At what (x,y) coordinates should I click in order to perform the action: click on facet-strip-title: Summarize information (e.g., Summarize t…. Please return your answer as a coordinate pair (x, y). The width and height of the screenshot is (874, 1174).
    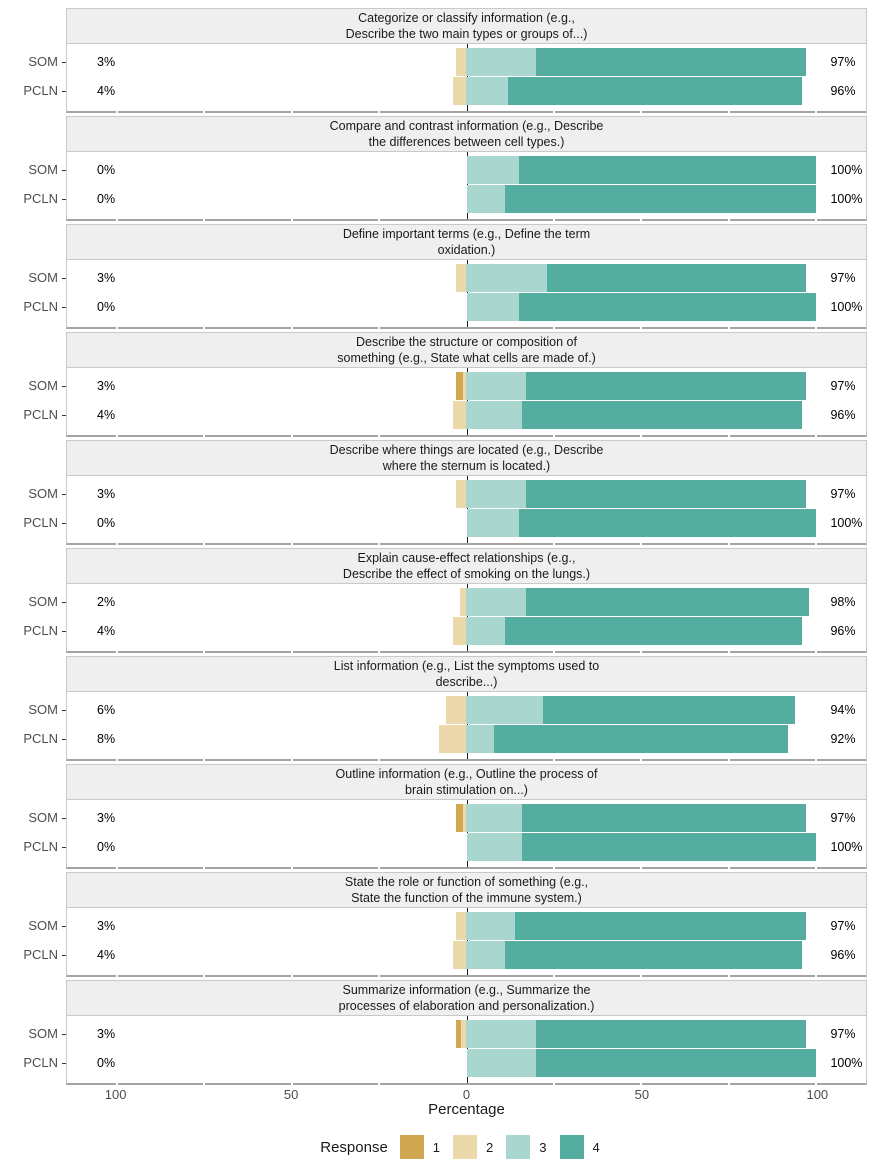
    Looking at the image, I should click on (466, 998).